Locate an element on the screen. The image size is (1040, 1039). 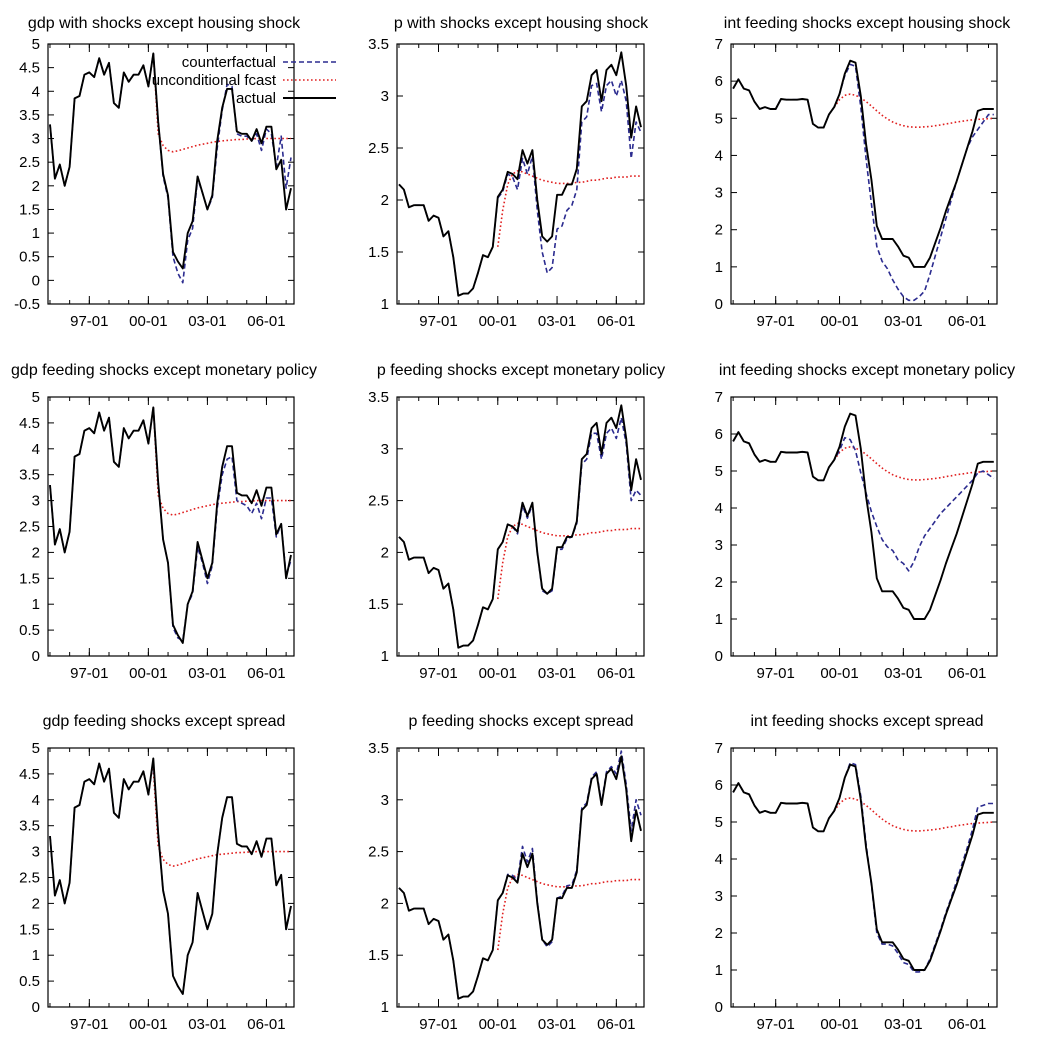
y-tick-label: 0.5 is located at coordinates (29, 981).